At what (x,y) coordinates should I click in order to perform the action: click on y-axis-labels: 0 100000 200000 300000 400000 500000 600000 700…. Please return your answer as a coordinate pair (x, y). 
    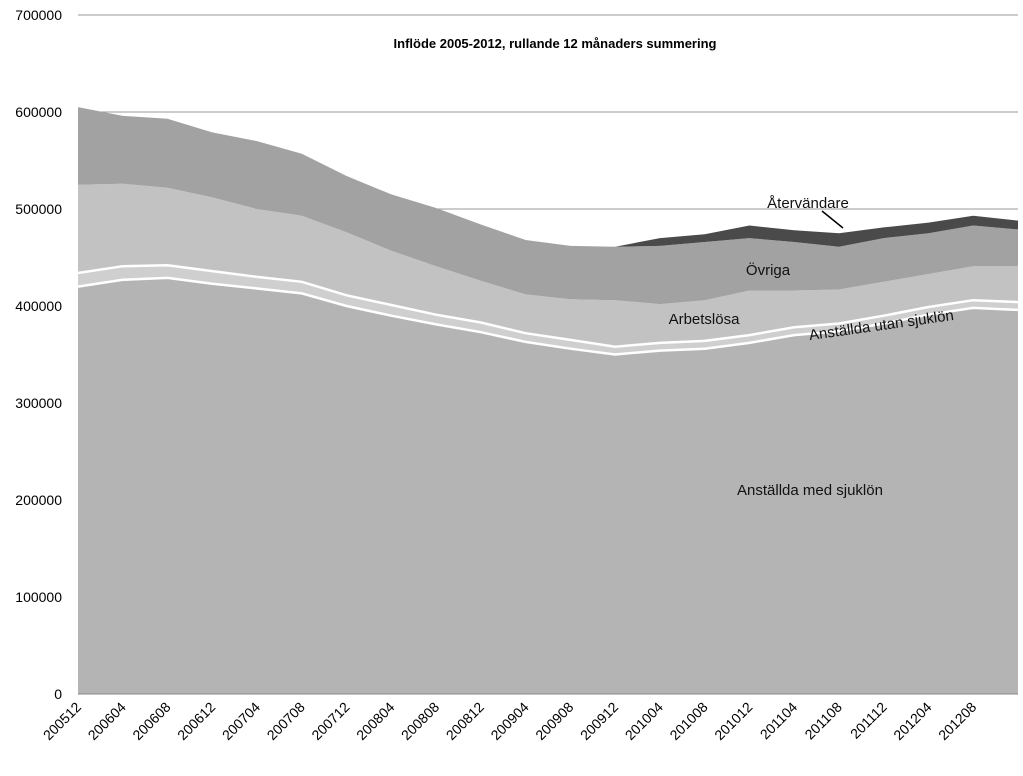
    Looking at the image, I should click on (38, 354).